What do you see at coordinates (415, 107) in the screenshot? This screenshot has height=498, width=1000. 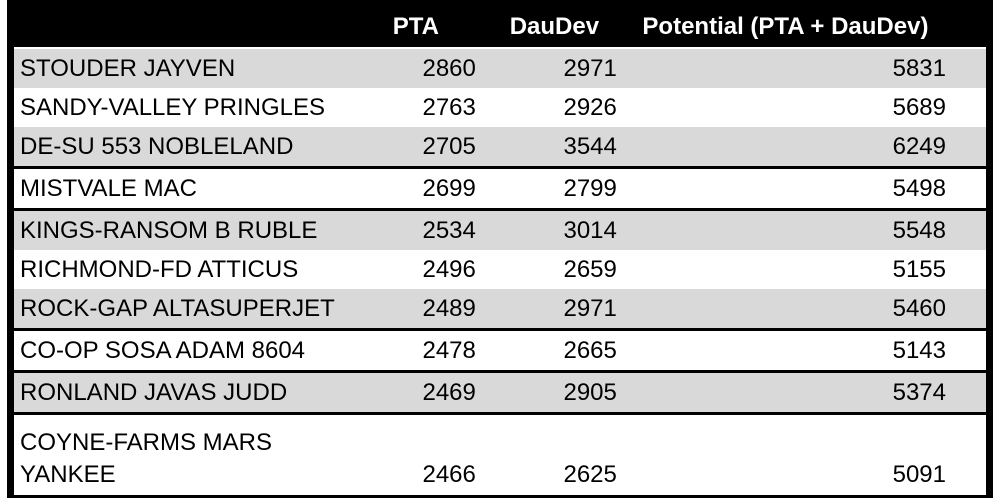 I see `pta-value-cell: 2763` at bounding box center [415, 107].